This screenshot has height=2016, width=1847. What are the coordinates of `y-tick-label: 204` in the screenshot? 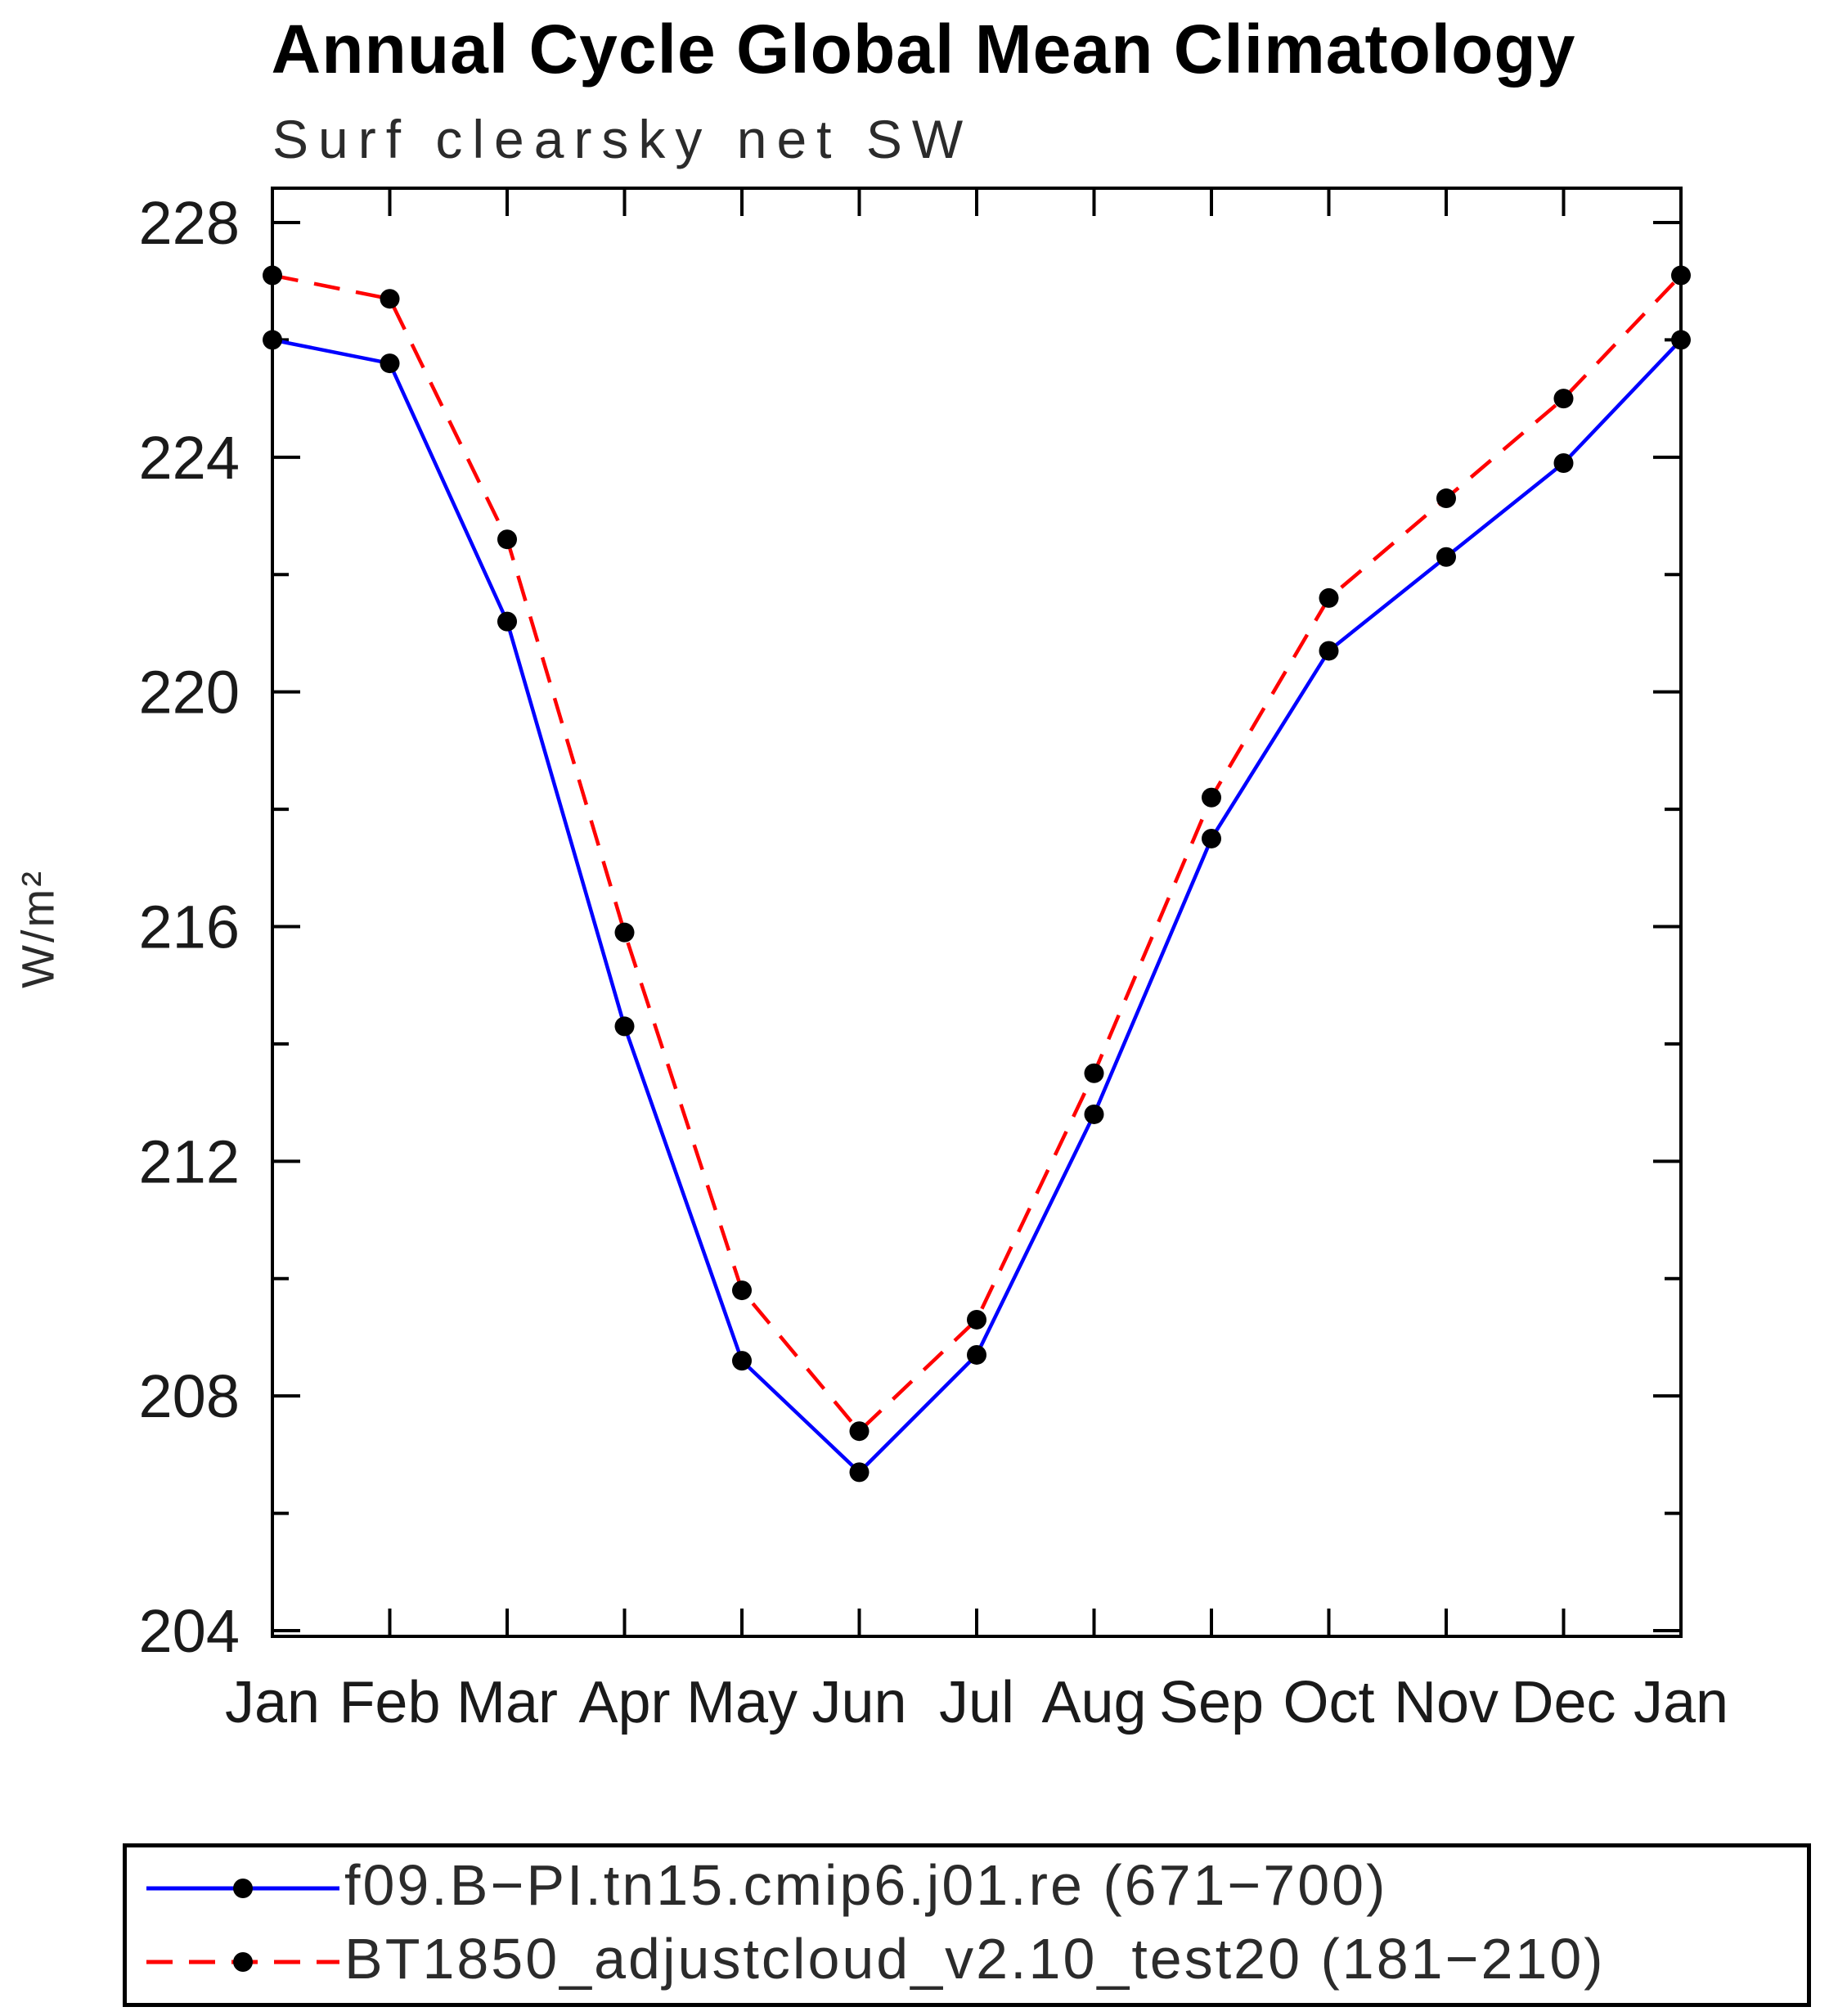 It's located at (189, 1631).